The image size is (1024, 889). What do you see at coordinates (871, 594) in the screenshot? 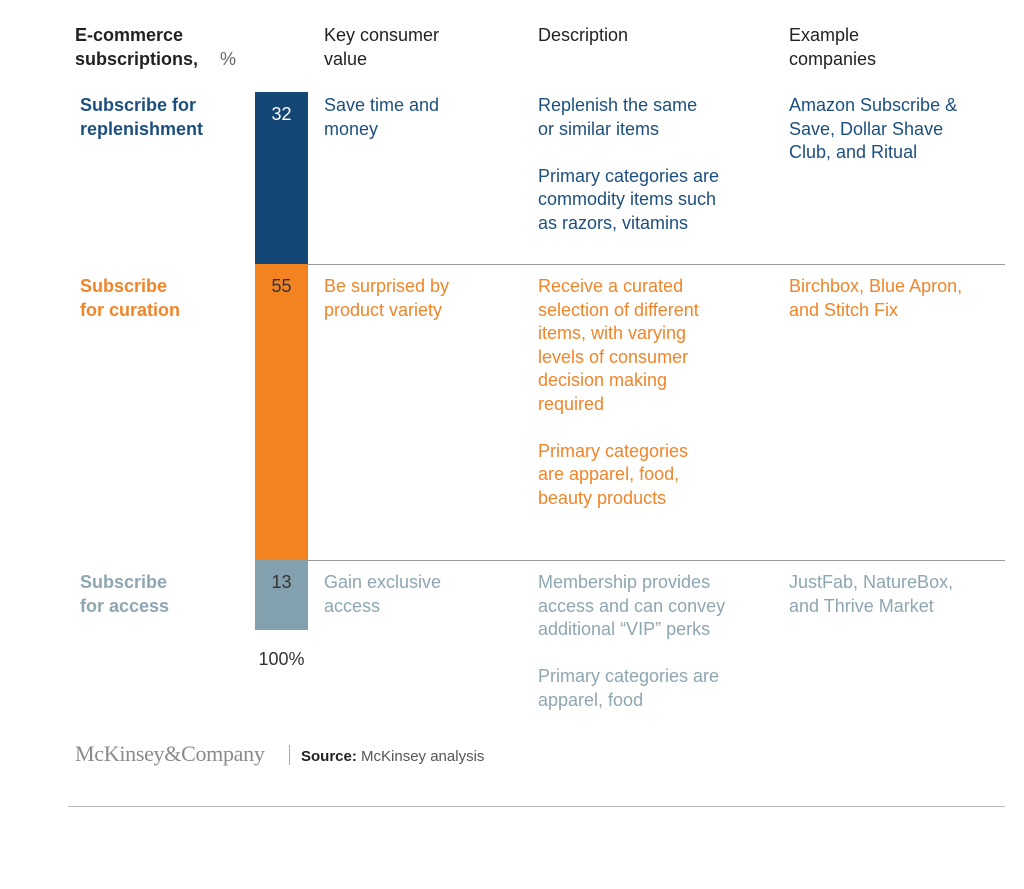
I see `example-companies: JustFab, NatureBox, and Thrive Market` at bounding box center [871, 594].